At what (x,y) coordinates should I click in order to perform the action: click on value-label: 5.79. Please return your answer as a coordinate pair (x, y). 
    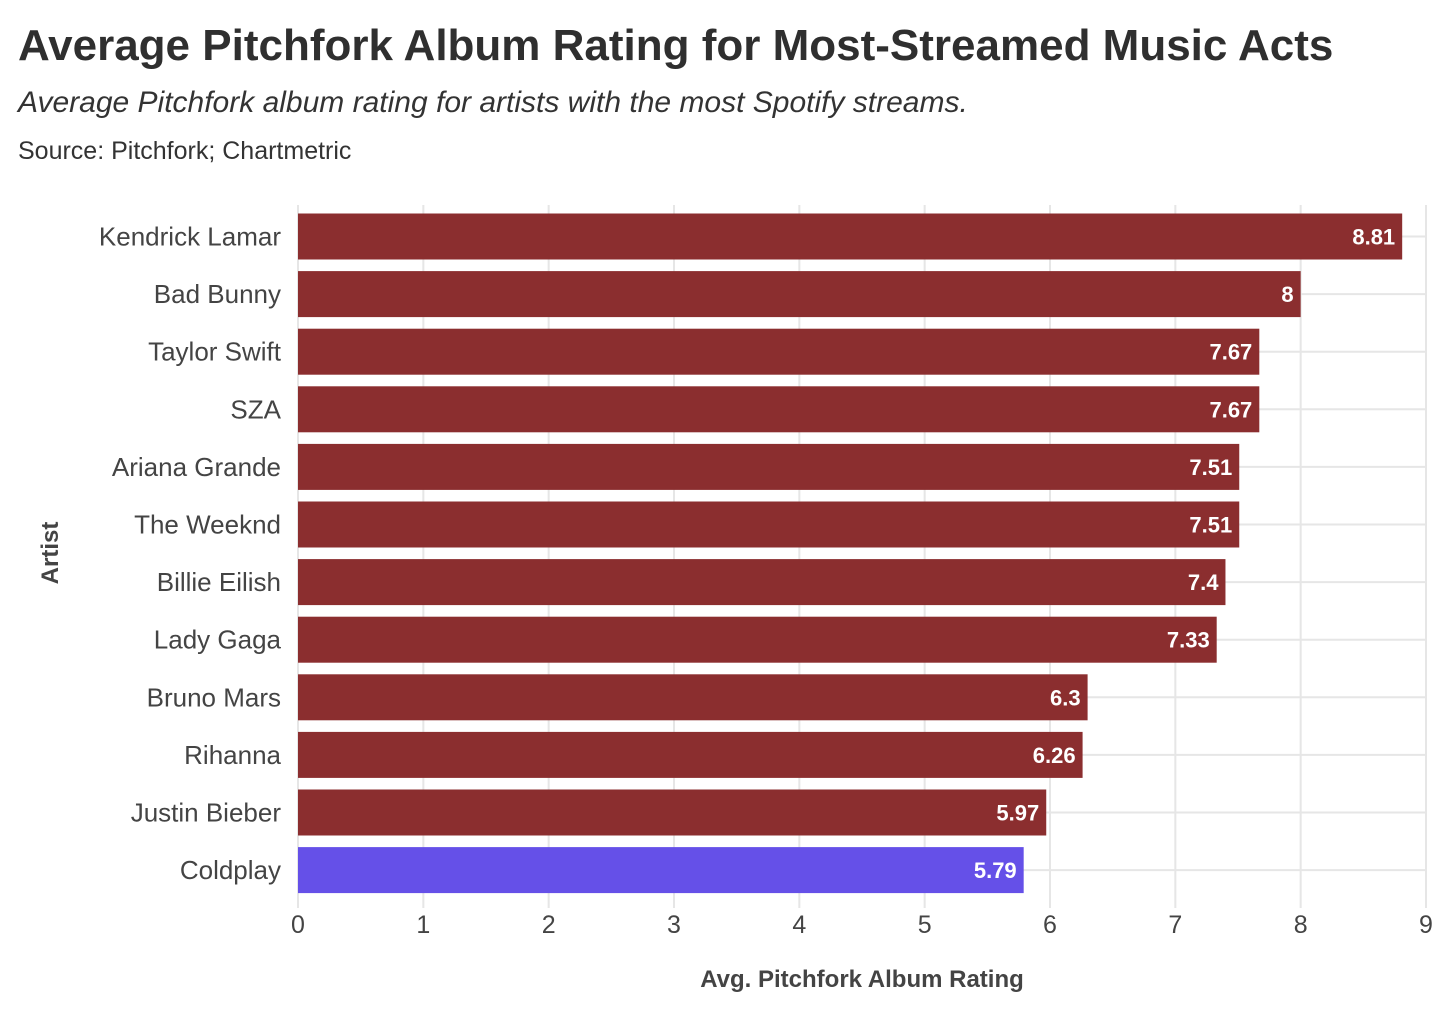
    Looking at the image, I should click on (995, 870).